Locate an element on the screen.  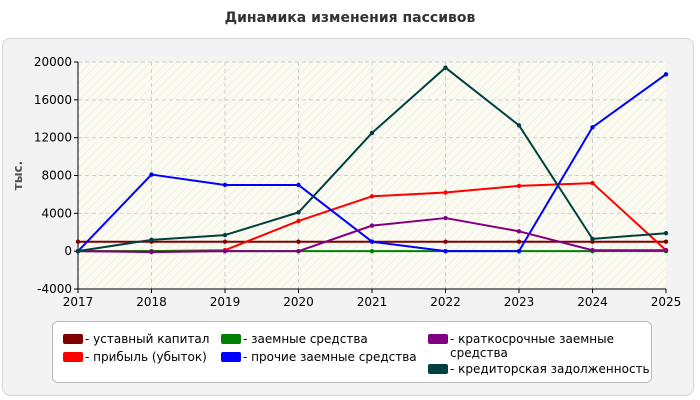
y-tick-label: 20000 is located at coordinates (53, 62).